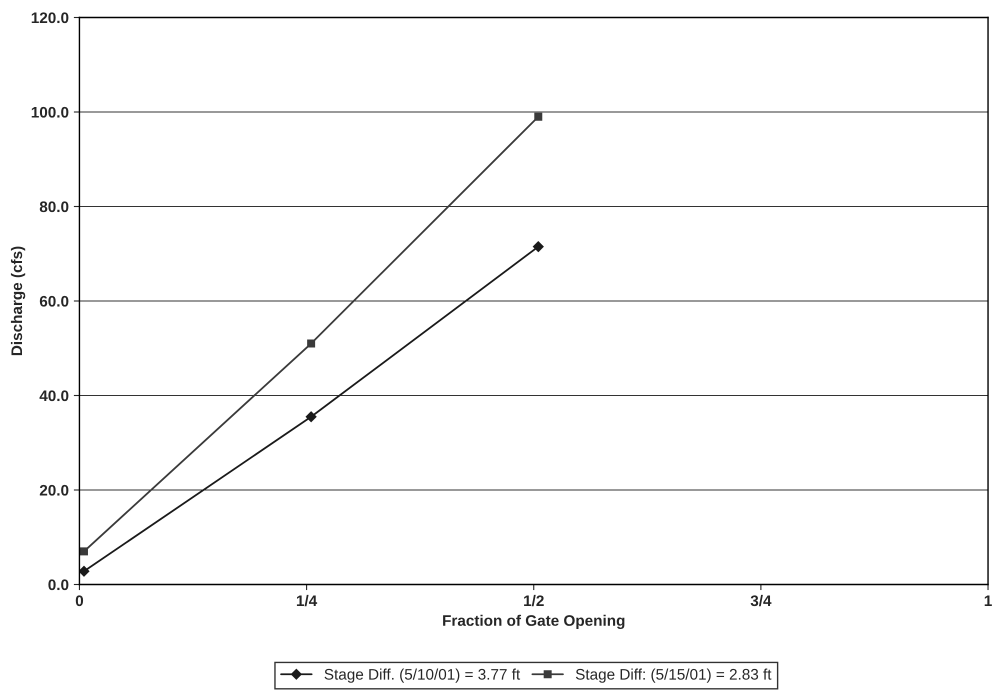 The image size is (993, 700). What do you see at coordinates (18, 301) in the screenshot?
I see `y-axis-title: Discharge (cfs)` at bounding box center [18, 301].